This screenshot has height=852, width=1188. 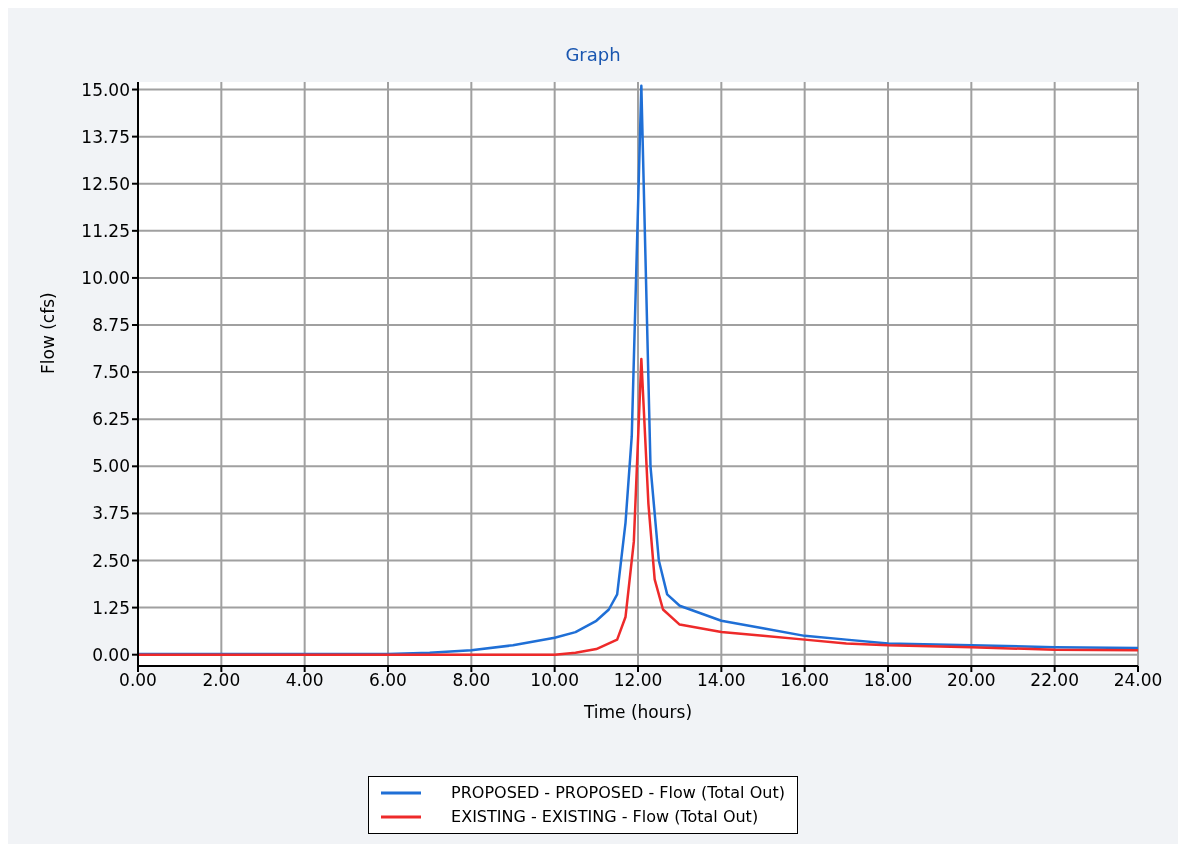 I want to click on y-tick-label: 1.25, so click(x=111, y=607).